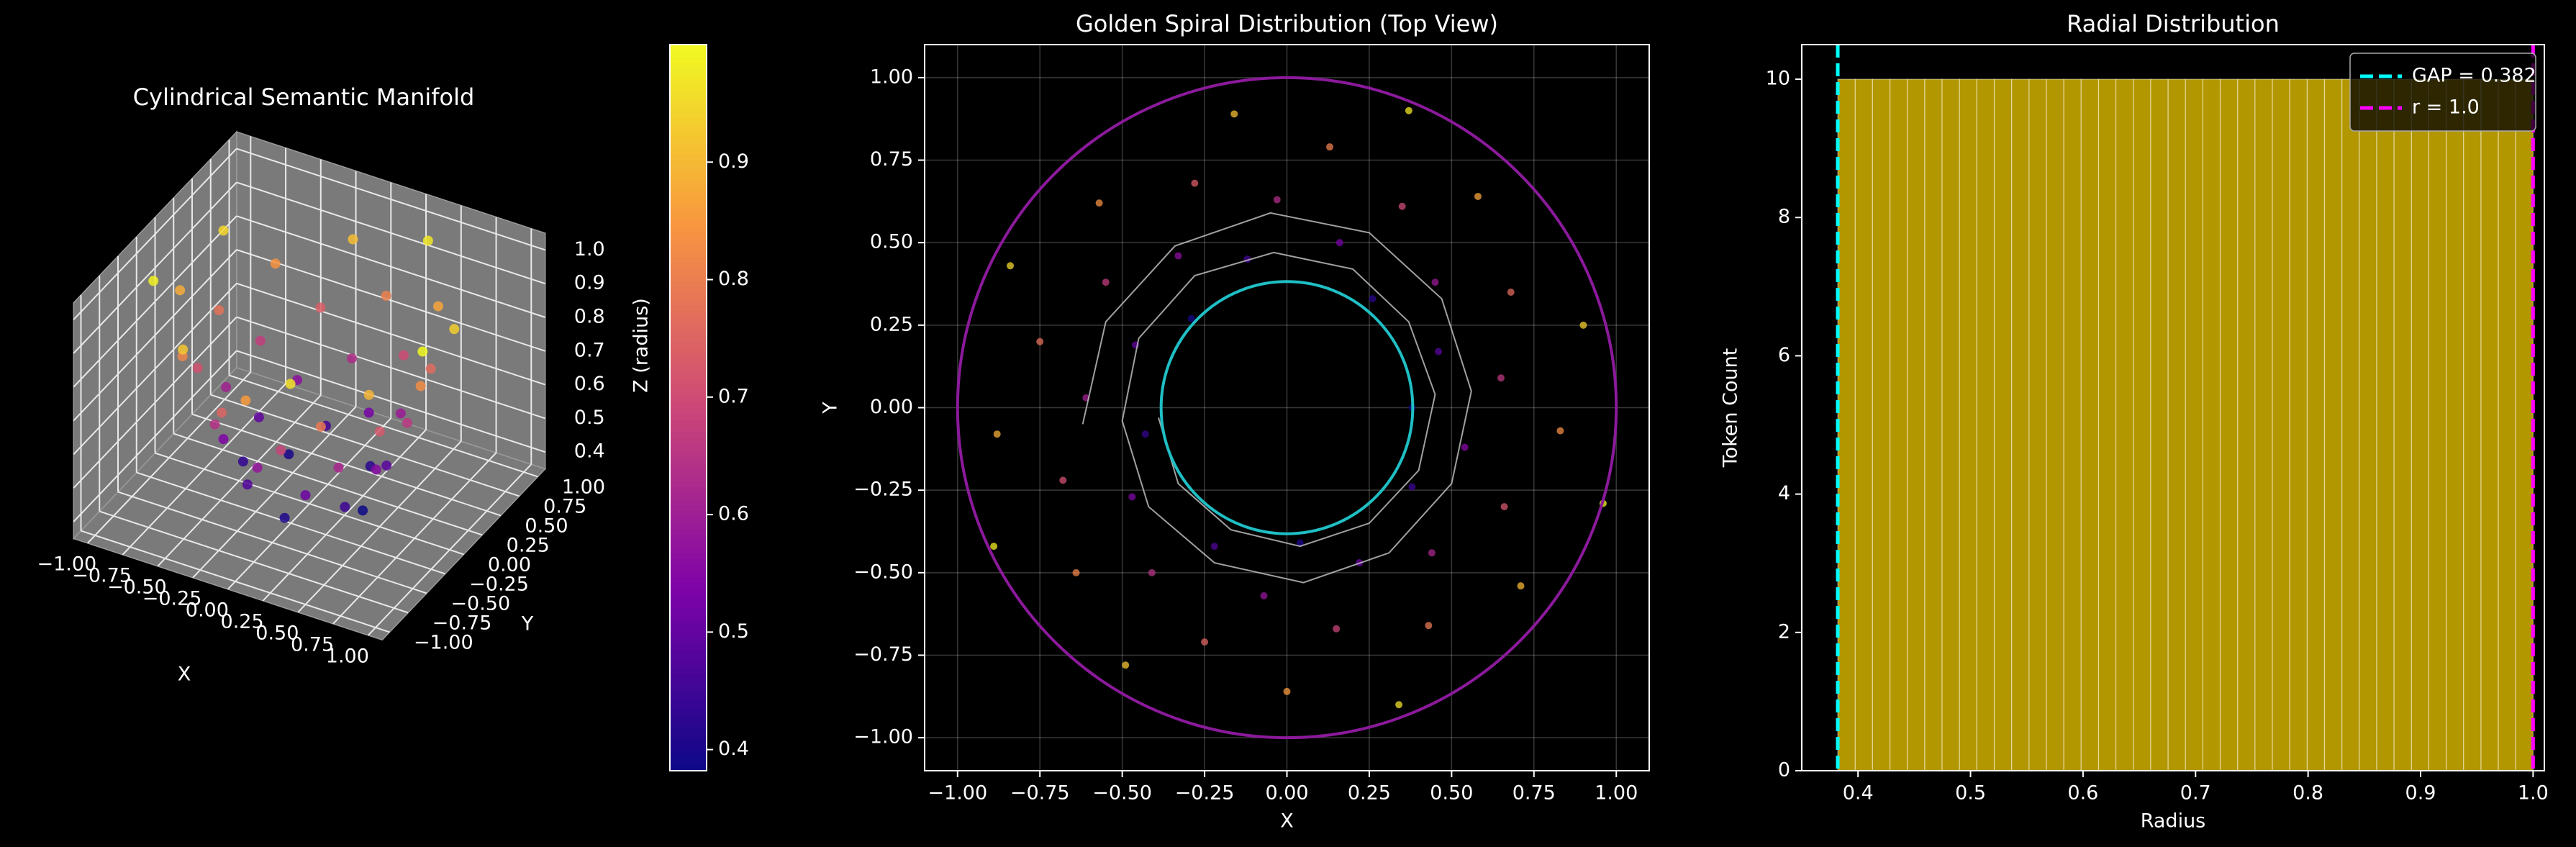 The width and height of the screenshot is (2576, 847). Describe the element at coordinates (137, 587) in the screenshot. I see `x-tick-label: −0.50` at that location.